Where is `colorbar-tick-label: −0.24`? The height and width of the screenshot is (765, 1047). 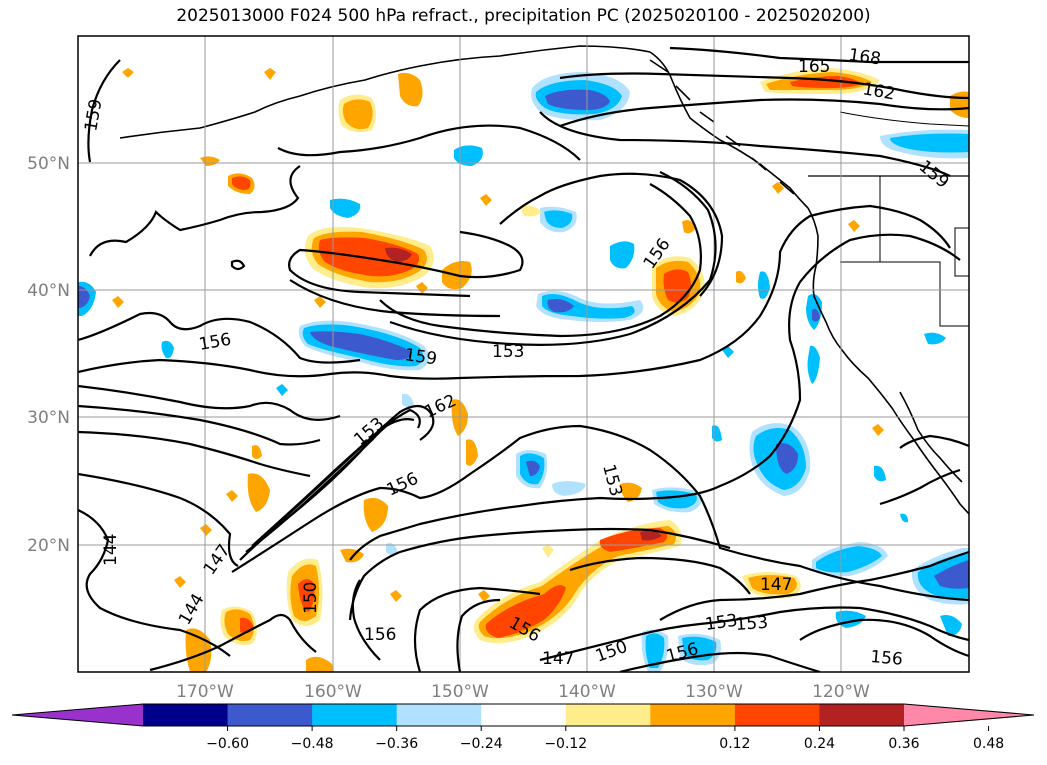
colorbar-tick-label: −0.24 is located at coordinates (481, 744).